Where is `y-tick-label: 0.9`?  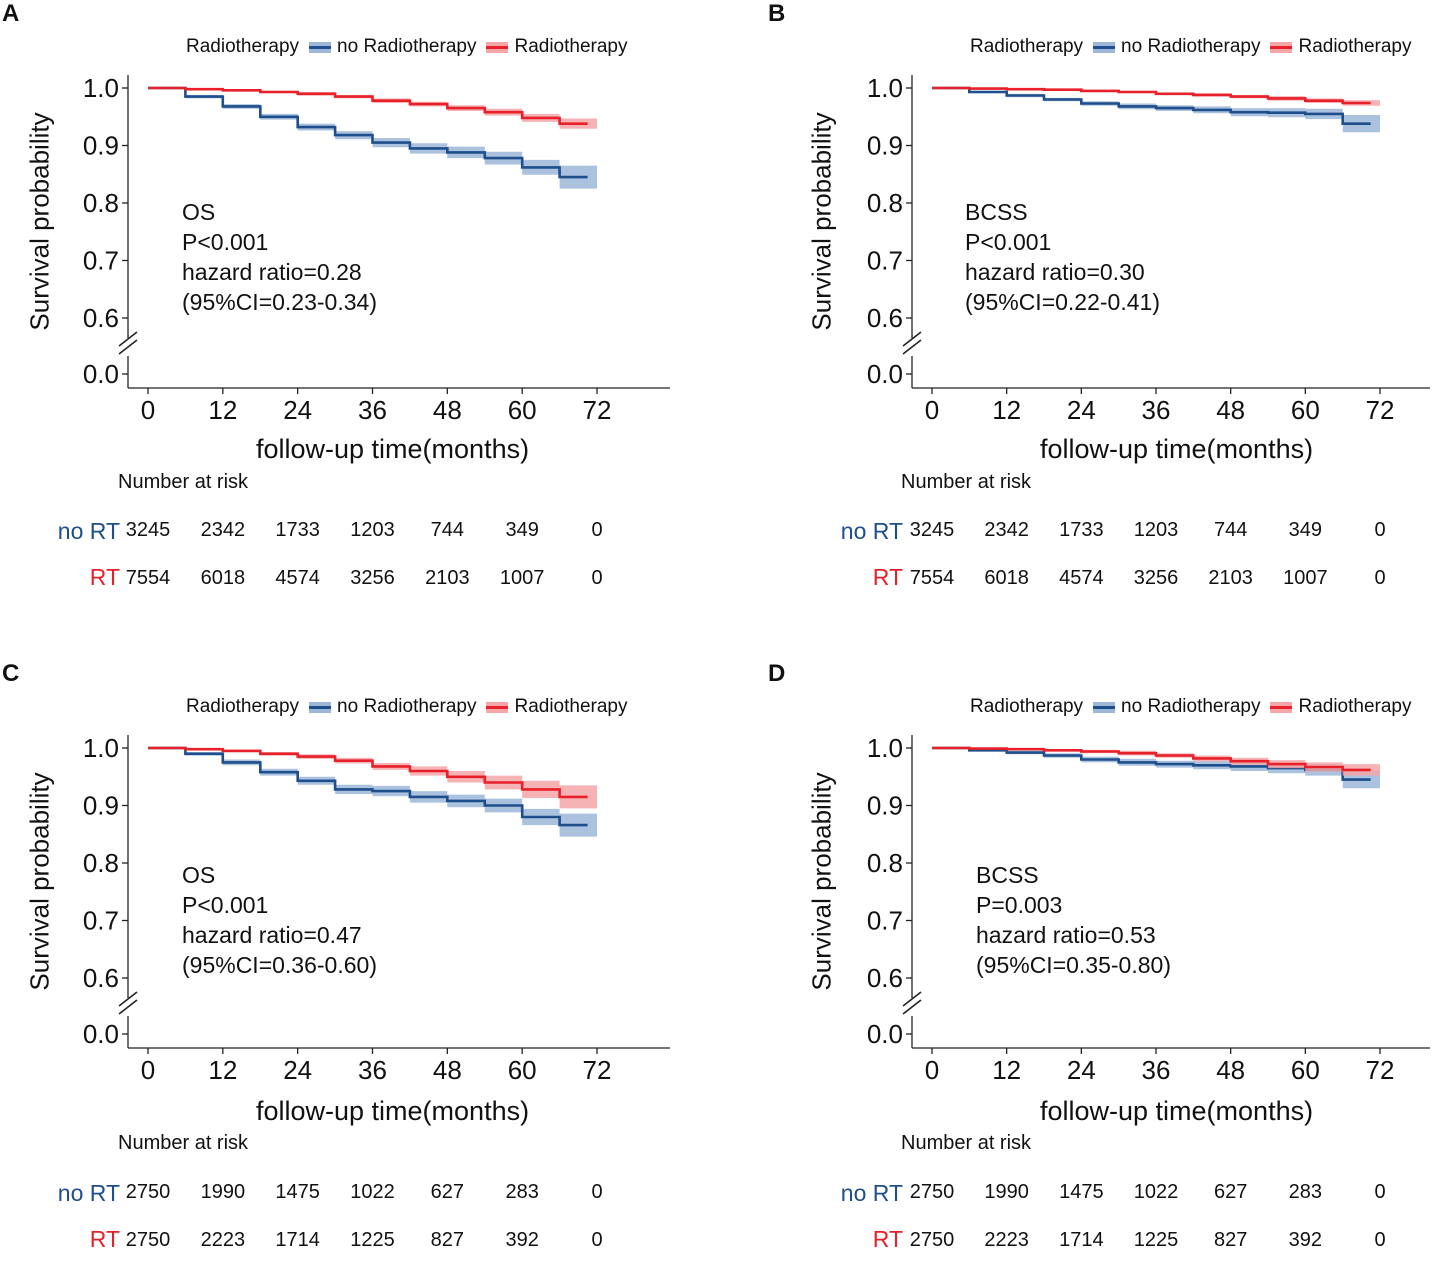 y-tick-label: 0.9 is located at coordinates (101, 146).